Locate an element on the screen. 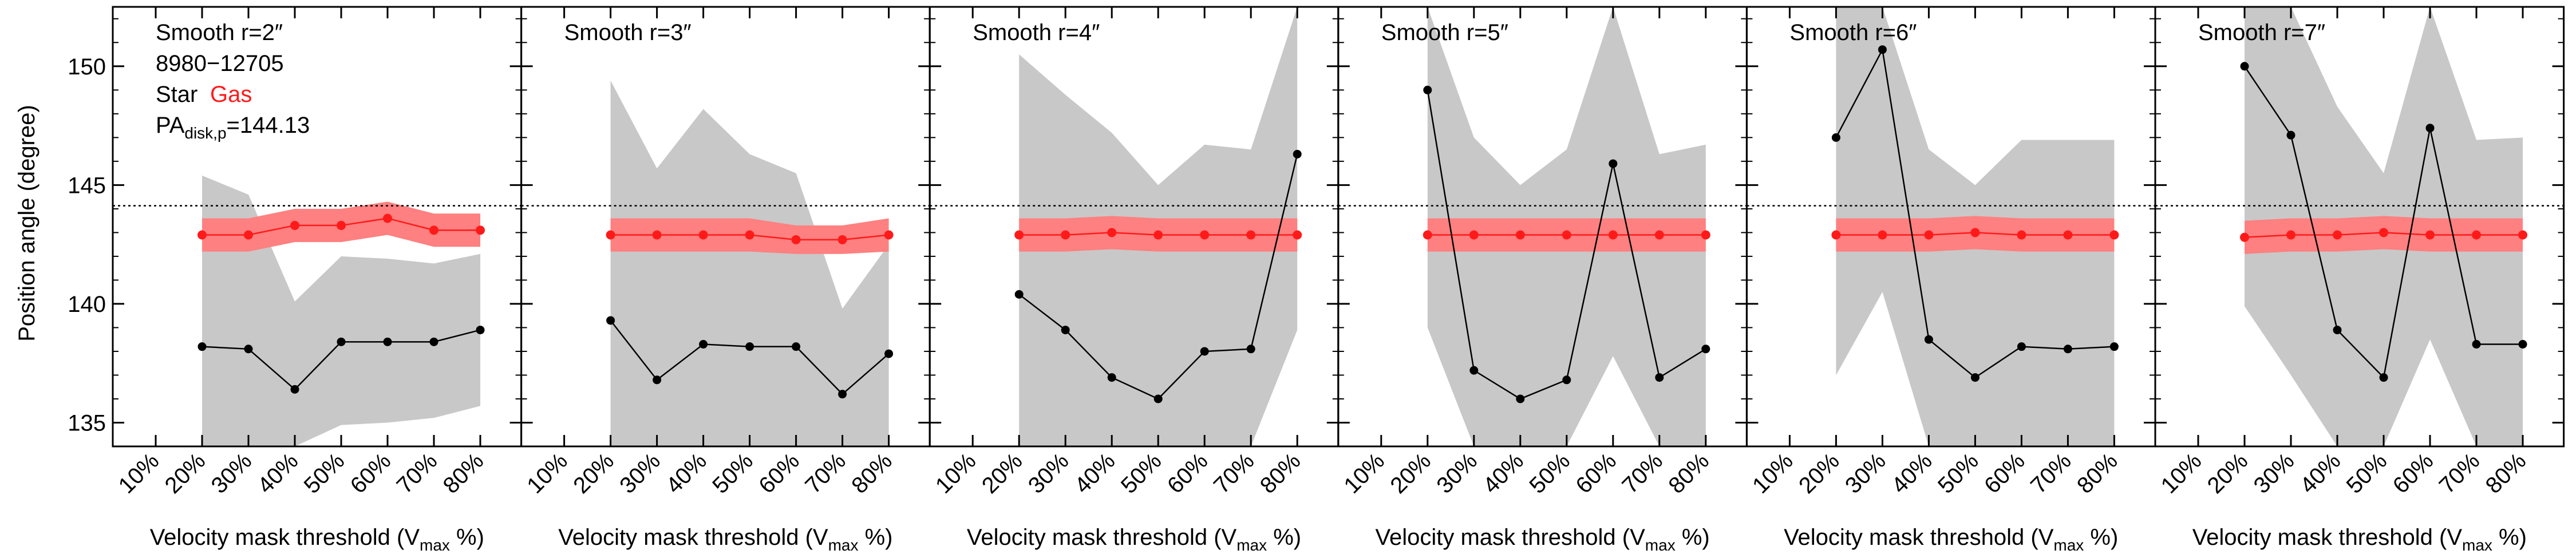 Image resolution: width=2576 pixels, height=558 pixels. legend-gas: Gas is located at coordinates (231, 94).